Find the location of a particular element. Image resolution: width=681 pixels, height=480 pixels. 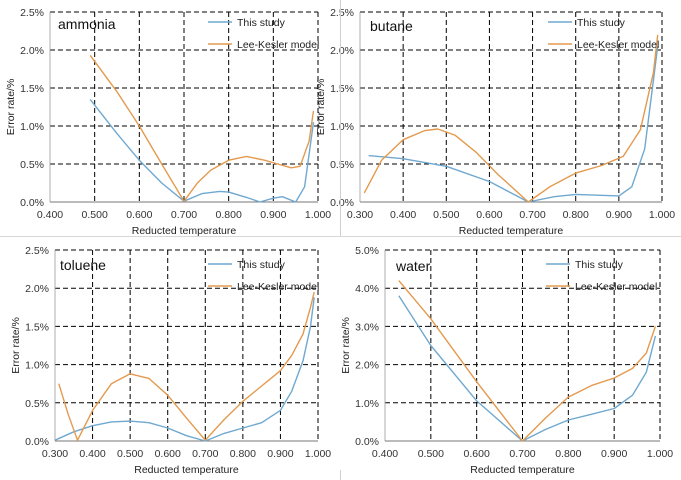

panel-divider-vertical is located at coordinates (340, 118).